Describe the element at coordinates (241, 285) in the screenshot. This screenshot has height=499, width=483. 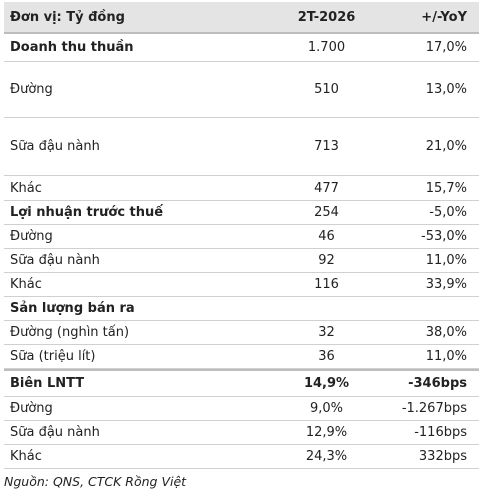
I see `table-row: Khác 116 33,9%` at that location.